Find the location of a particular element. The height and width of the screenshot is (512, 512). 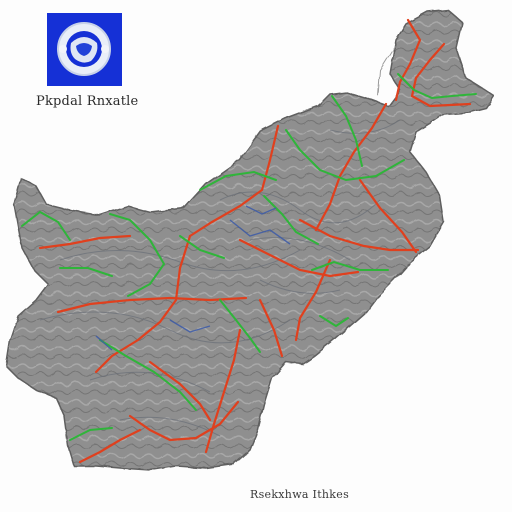

map-credit: Rsekxhwa Ithkes is located at coordinates (300, 494).